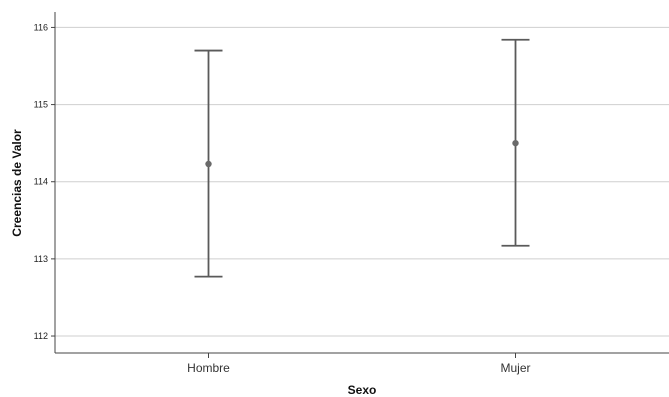 The height and width of the screenshot is (397, 669). What do you see at coordinates (208, 164) in the screenshot?
I see `mean-point-Hombre` at bounding box center [208, 164].